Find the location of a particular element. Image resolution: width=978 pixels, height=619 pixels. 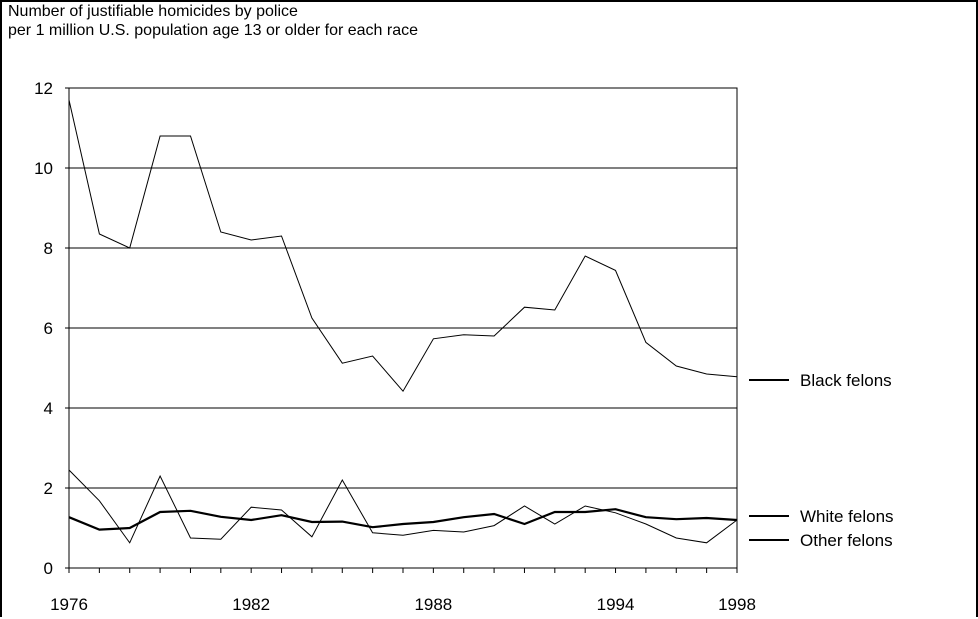

x-tick-label: 1998 is located at coordinates (737, 604).